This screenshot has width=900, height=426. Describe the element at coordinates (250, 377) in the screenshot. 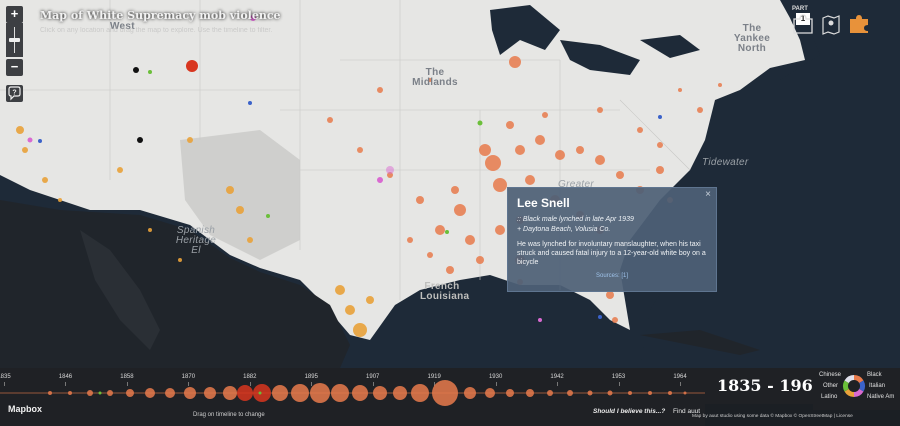

I see `timeline-year-label: 1882` at that location.